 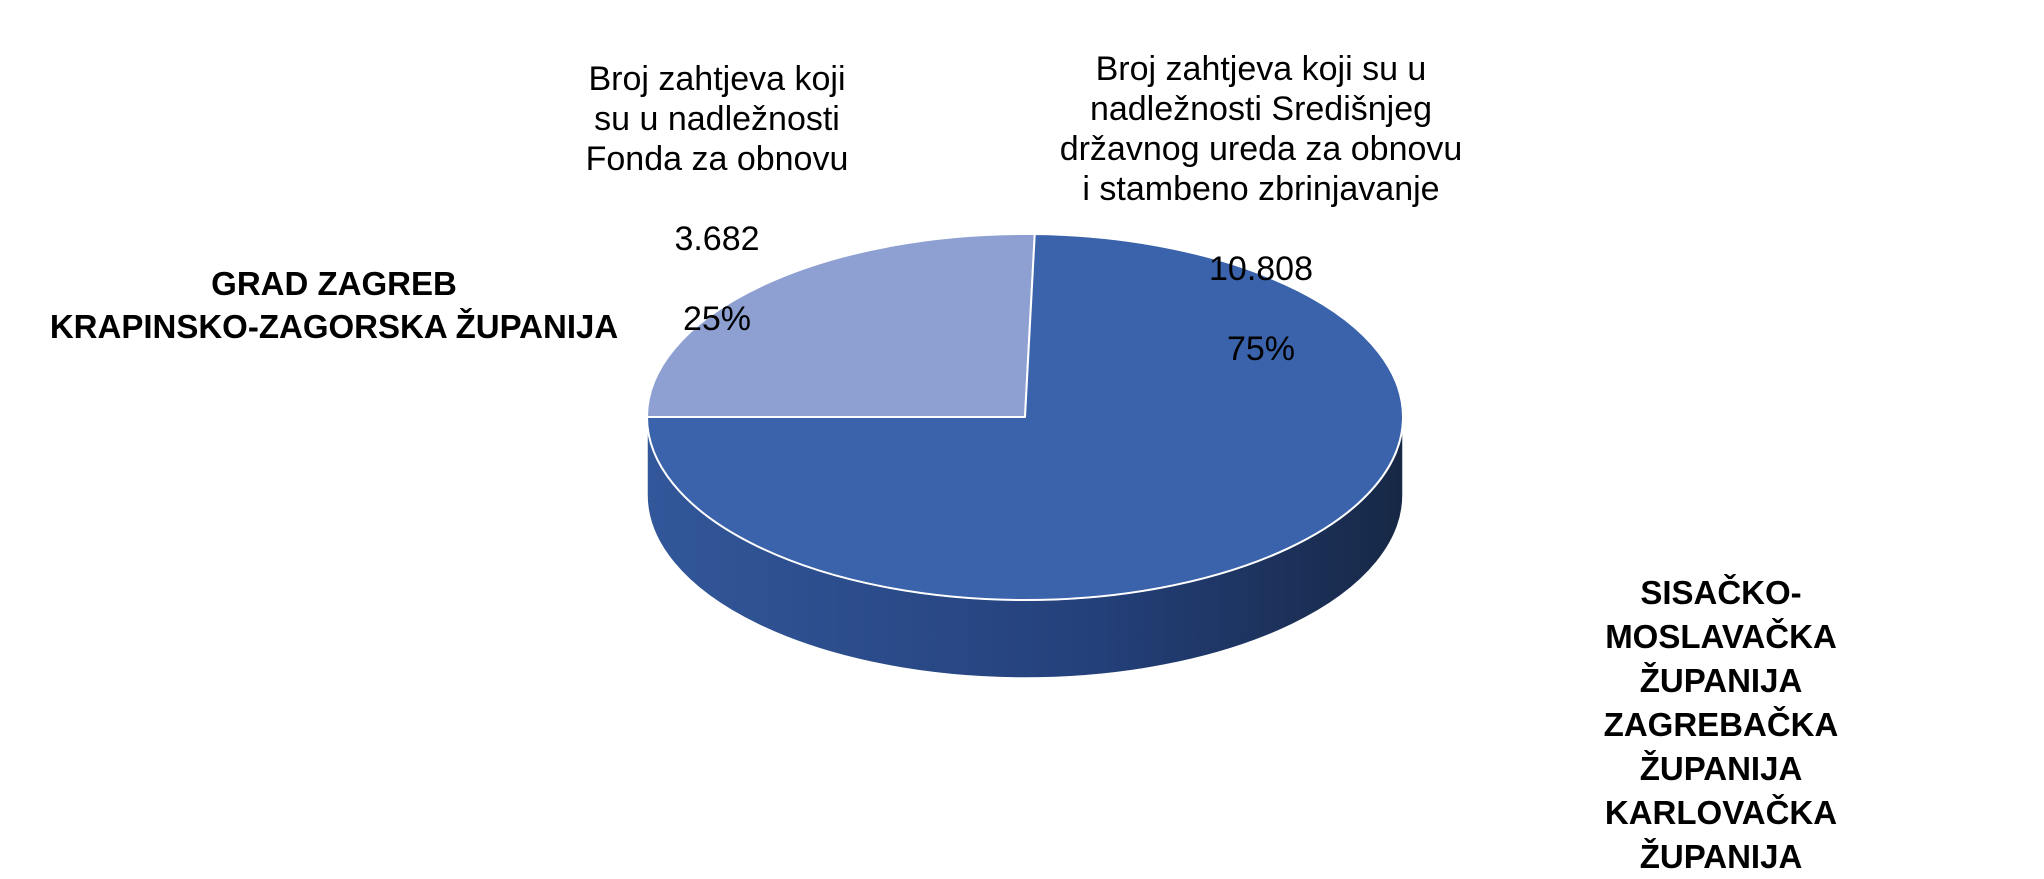 What do you see at coordinates (1261, 349) in the screenshot?
I see `percent-label: 75%` at bounding box center [1261, 349].